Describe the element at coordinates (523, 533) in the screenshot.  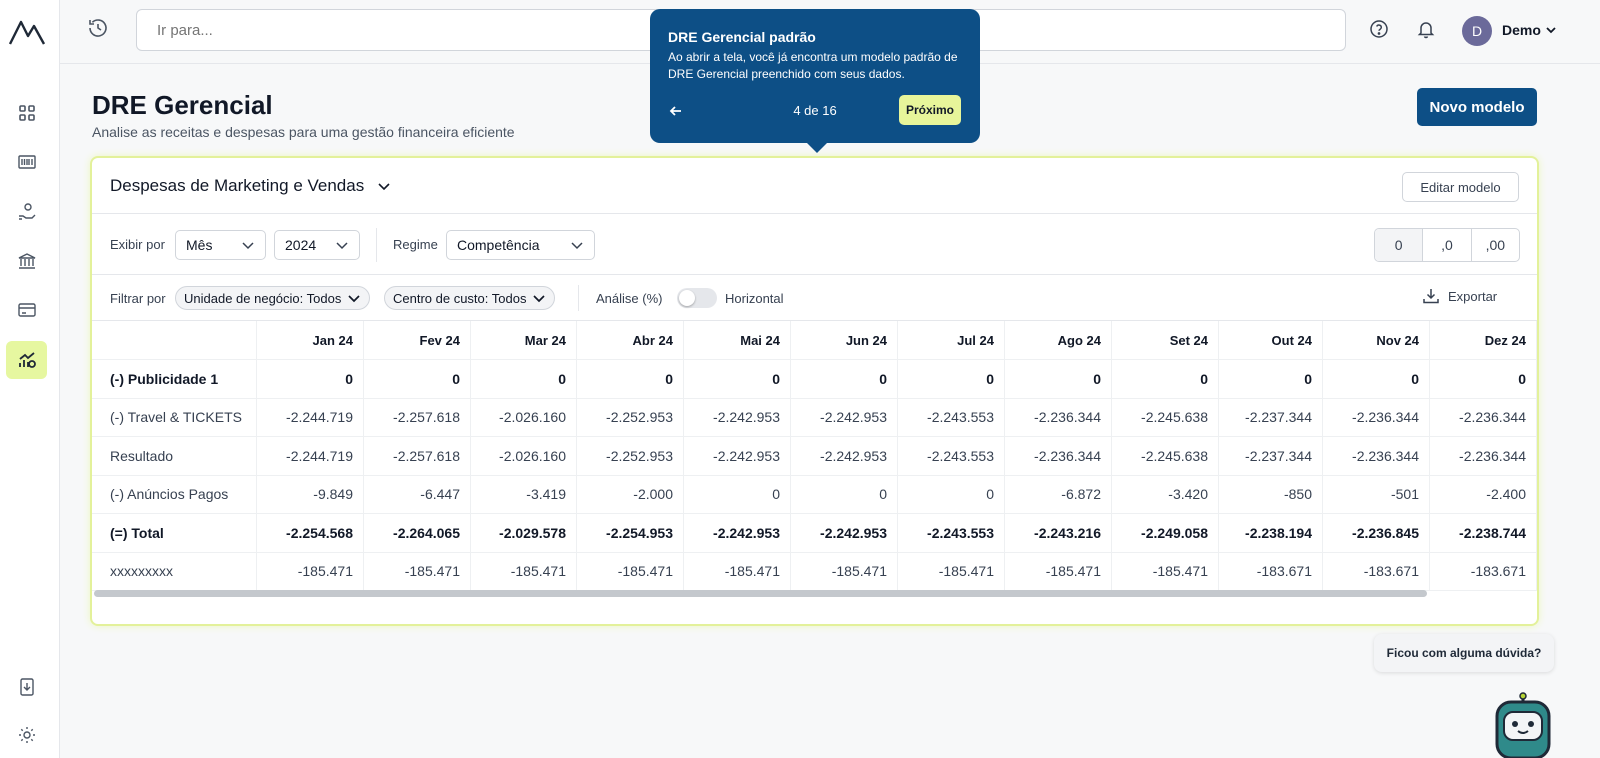
I see `table-cell: -2.029.578` at that location.